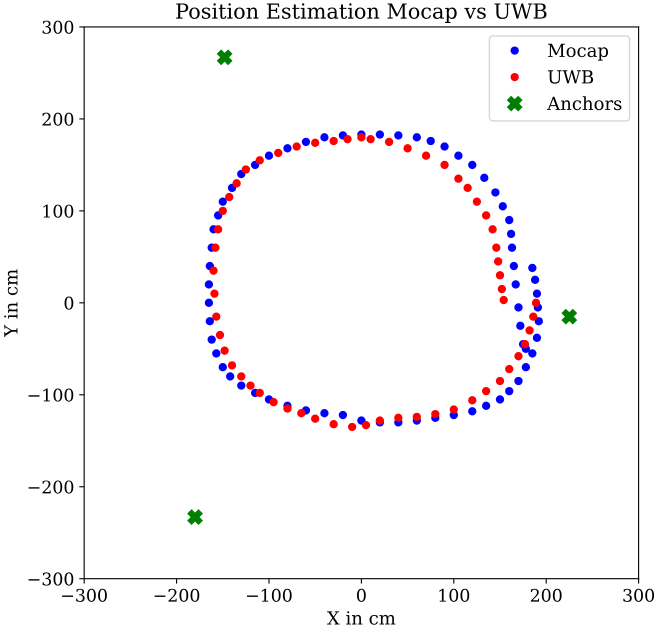 The height and width of the screenshot is (627, 668). Describe the element at coordinates (58, 119) in the screenshot. I see `y-tick-label: 200` at that location.